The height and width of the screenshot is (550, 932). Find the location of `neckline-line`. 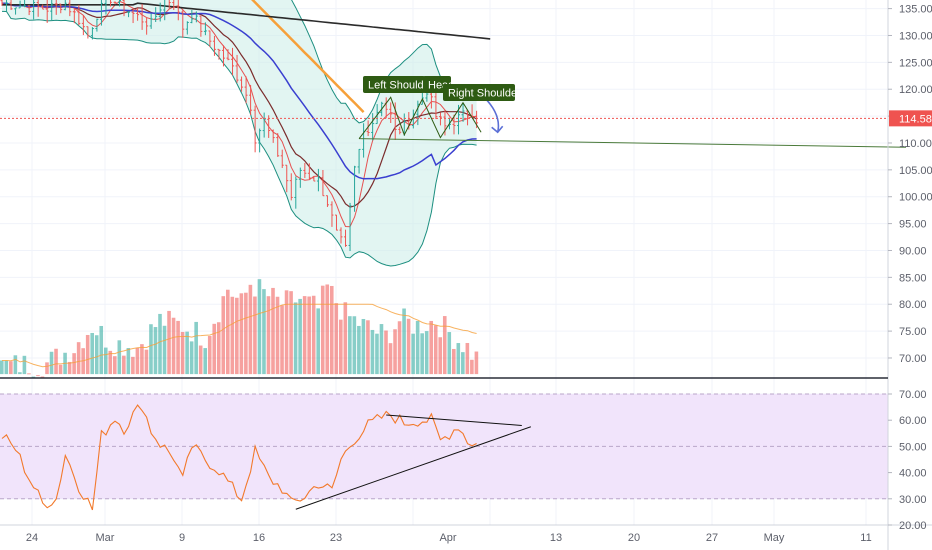

neckline-line is located at coordinates (633, 143).